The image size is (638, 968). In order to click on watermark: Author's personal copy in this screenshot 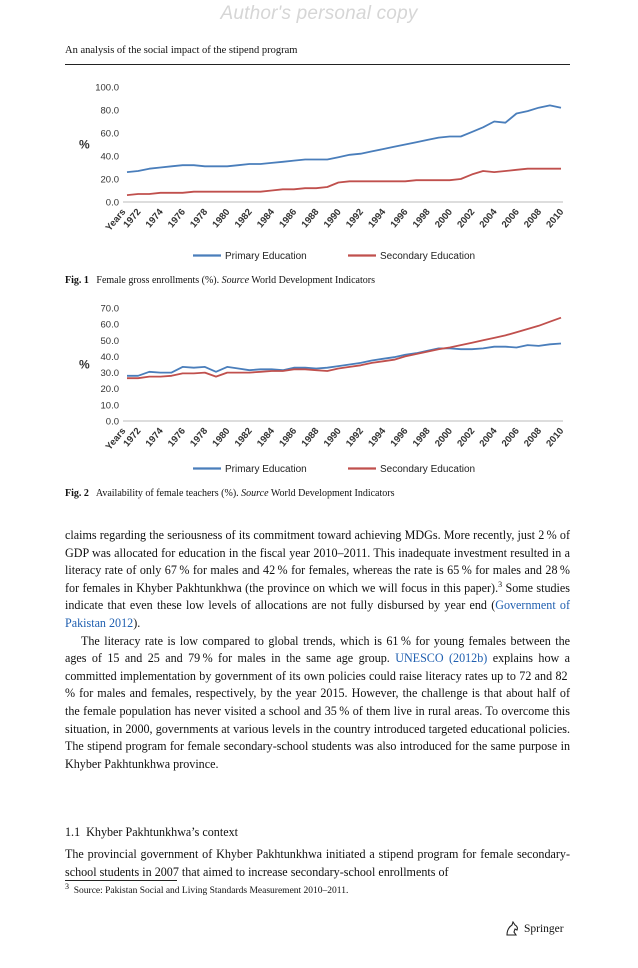, I will do `click(319, 13)`.